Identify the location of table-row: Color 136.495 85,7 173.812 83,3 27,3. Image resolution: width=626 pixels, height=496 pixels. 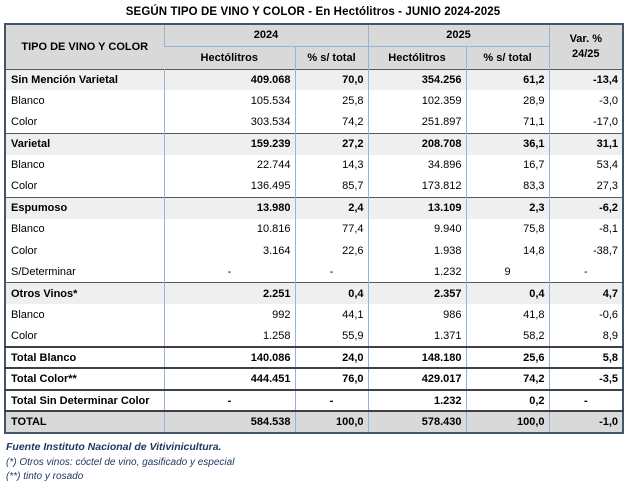
(314, 186).